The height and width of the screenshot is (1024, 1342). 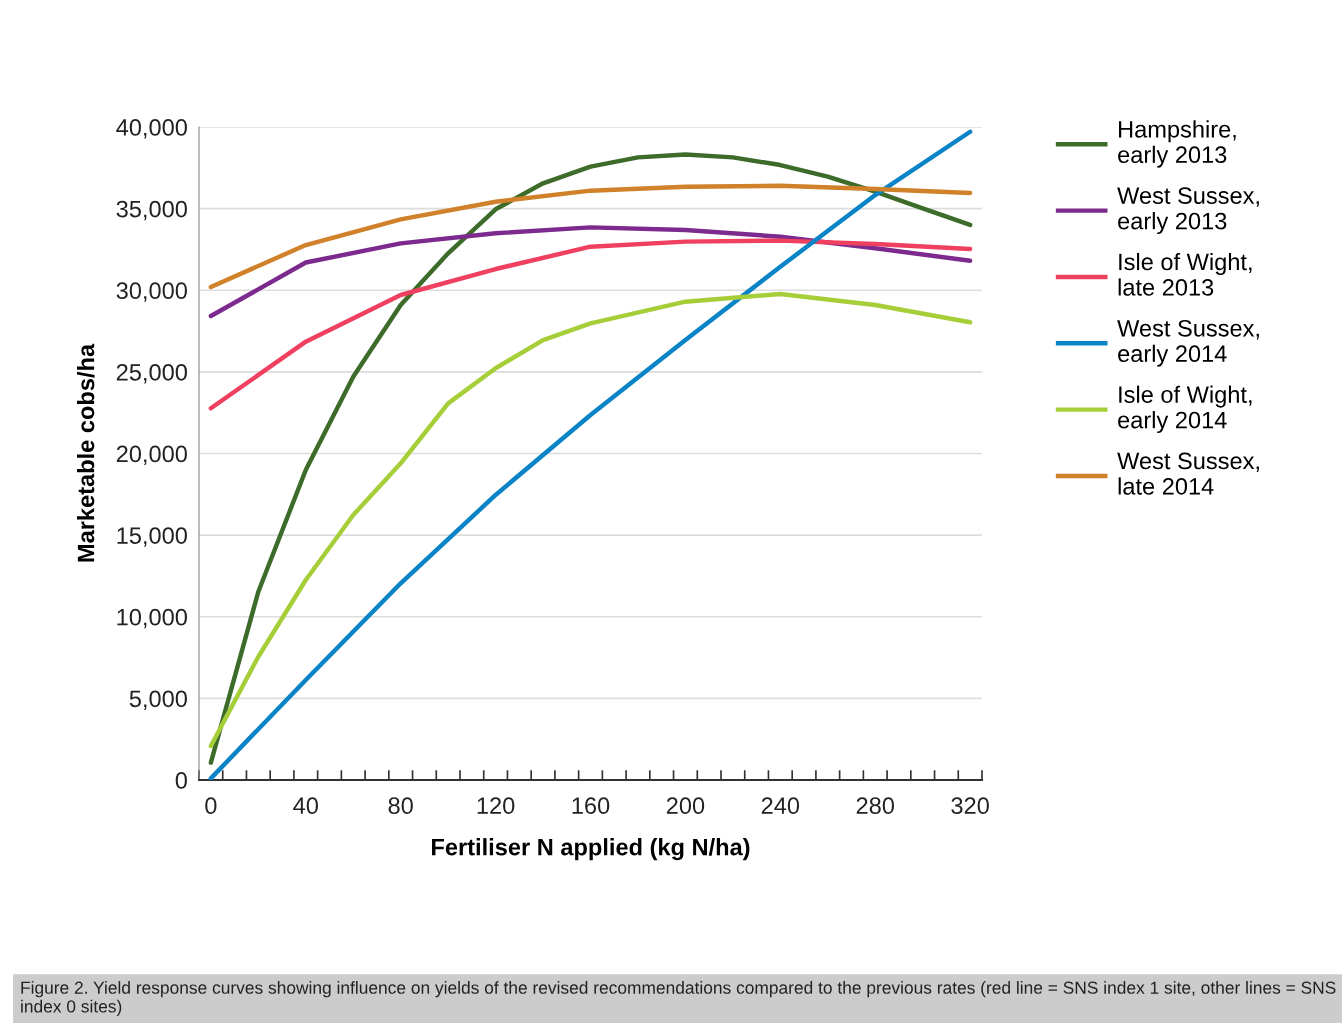 I want to click on y-tick-label: 40,000, so click(x=151, y=129).